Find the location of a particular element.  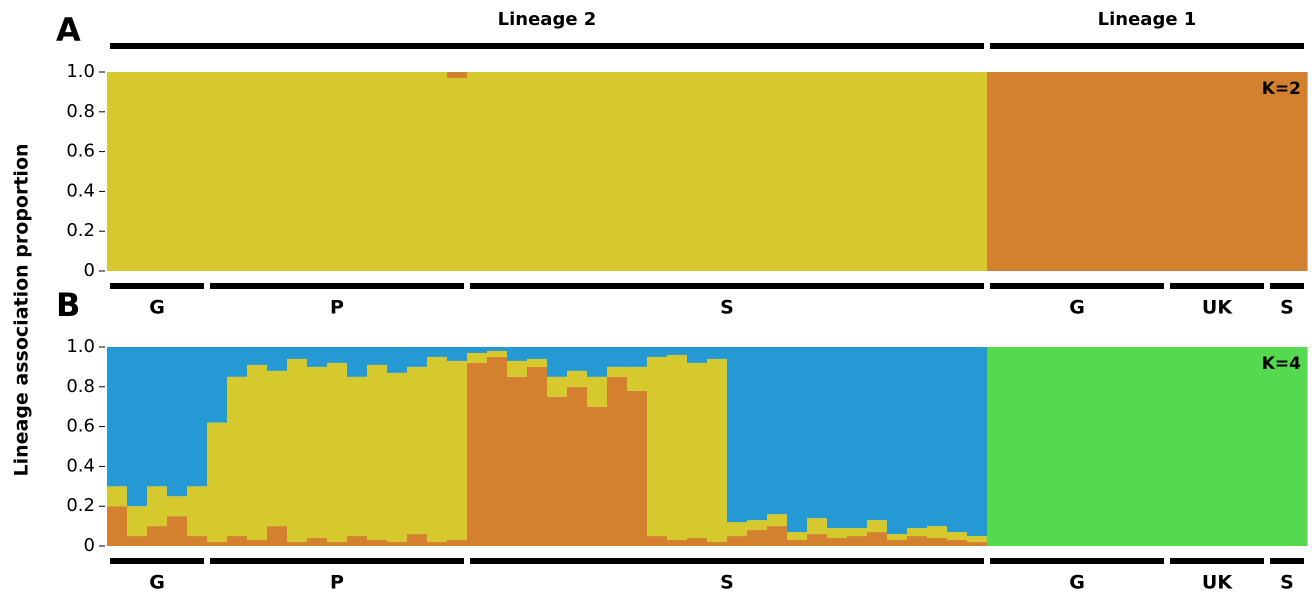

lineage-bar is located at coordinates (547, 46).